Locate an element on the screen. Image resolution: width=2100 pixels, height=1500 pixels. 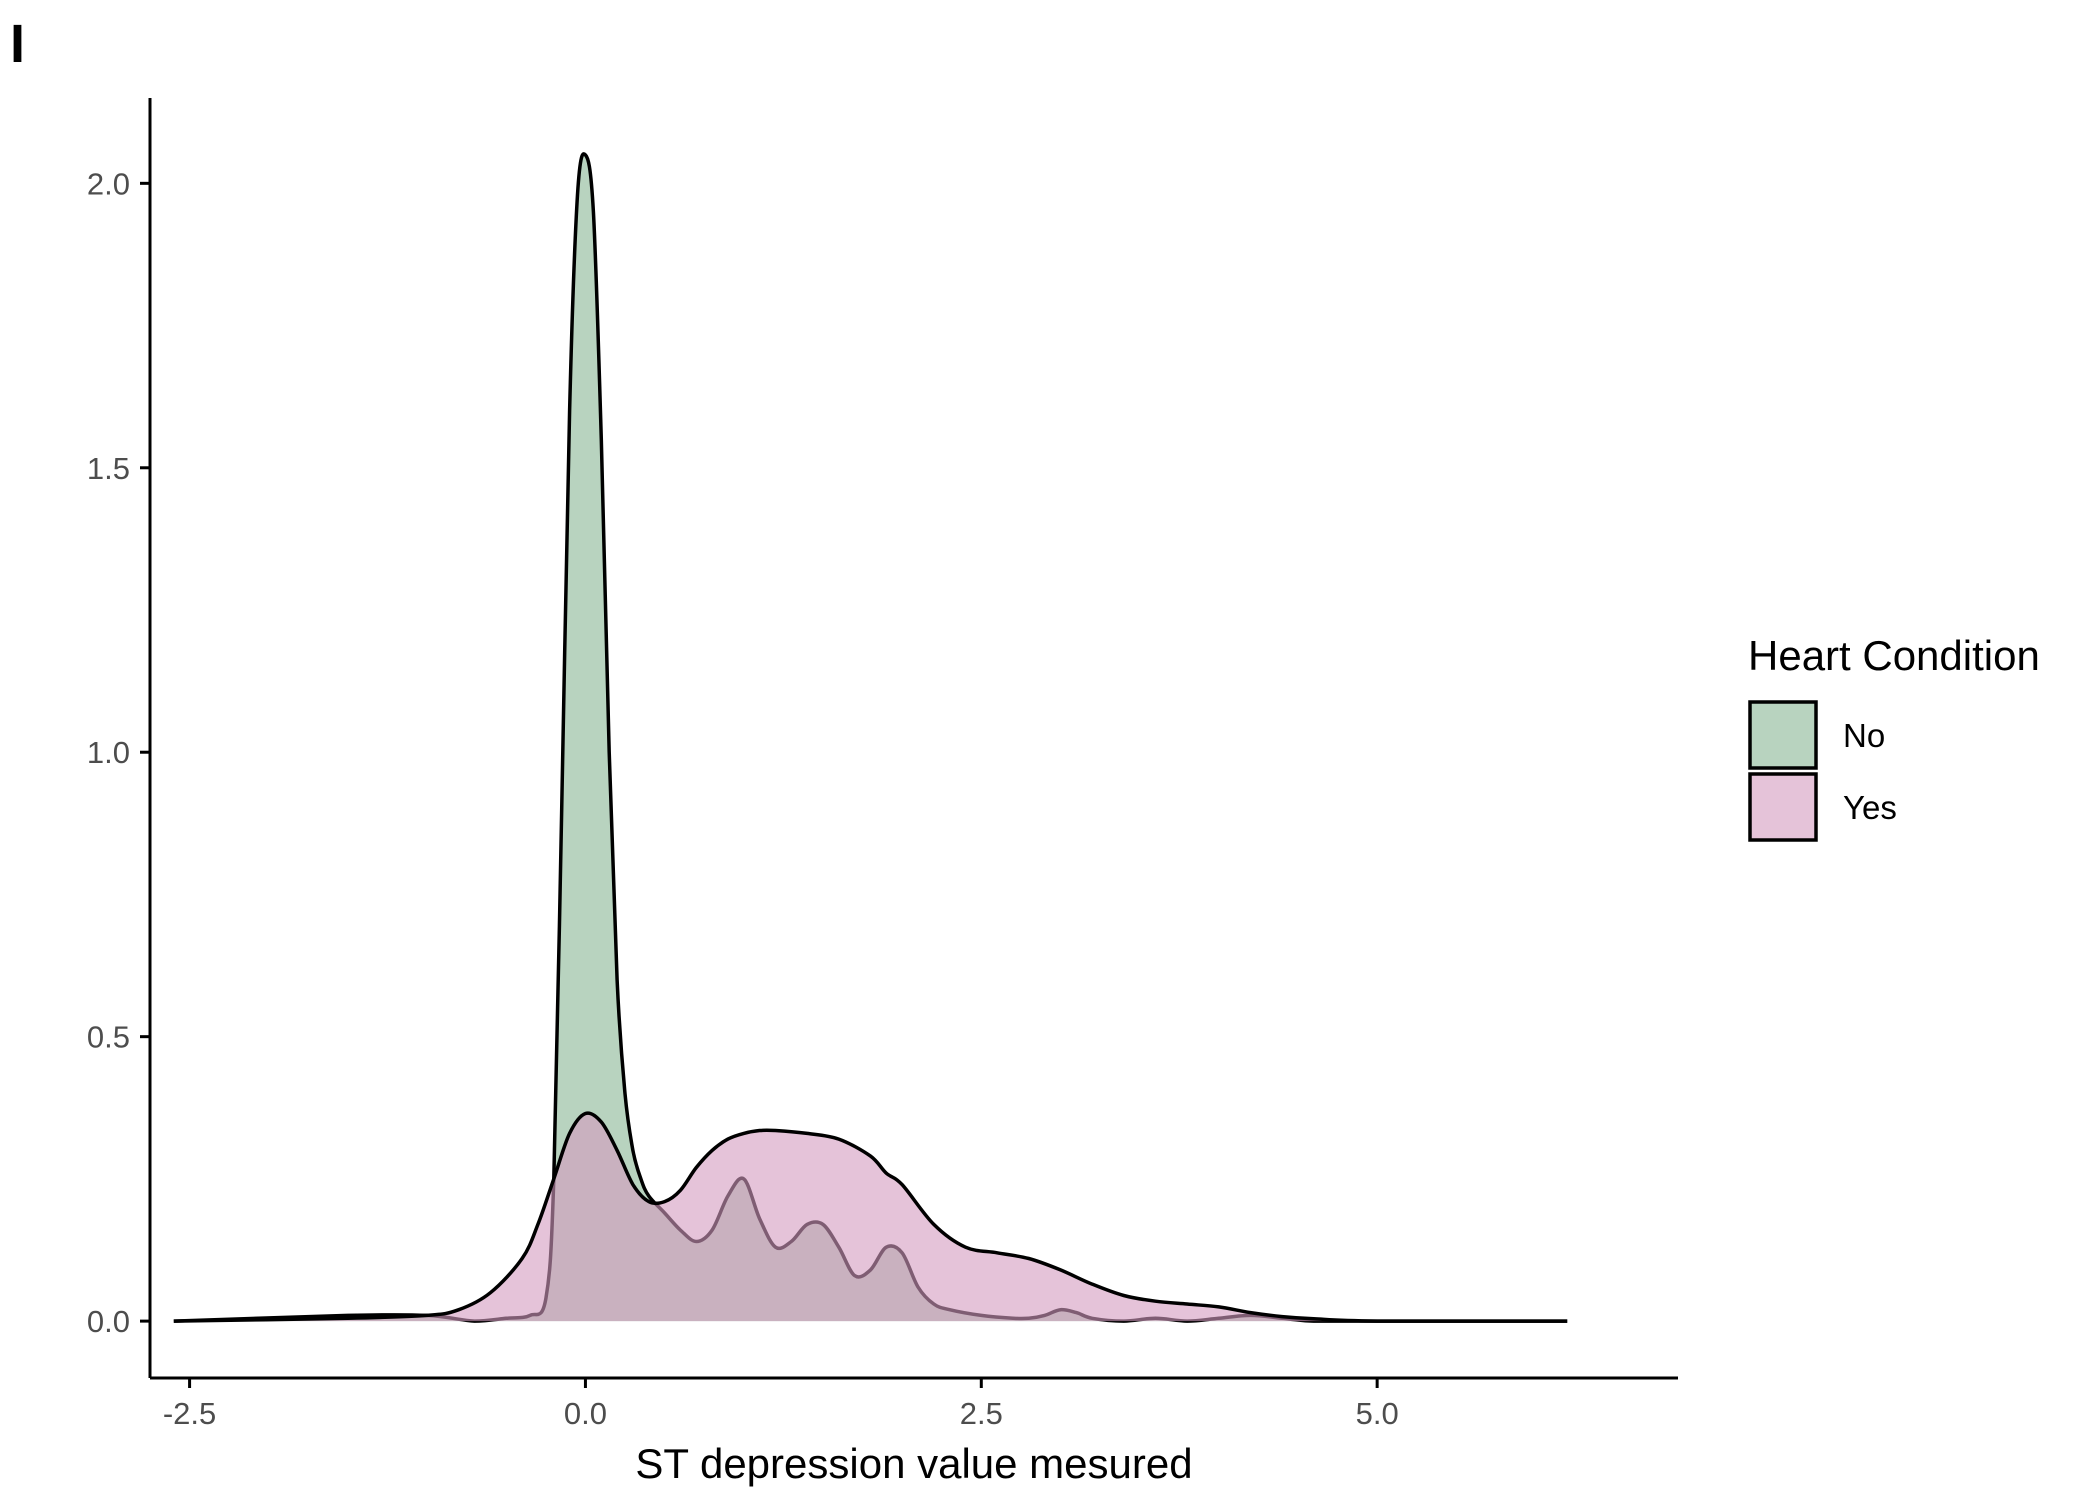
density-area-yes is located at coordinates (870, 1217).